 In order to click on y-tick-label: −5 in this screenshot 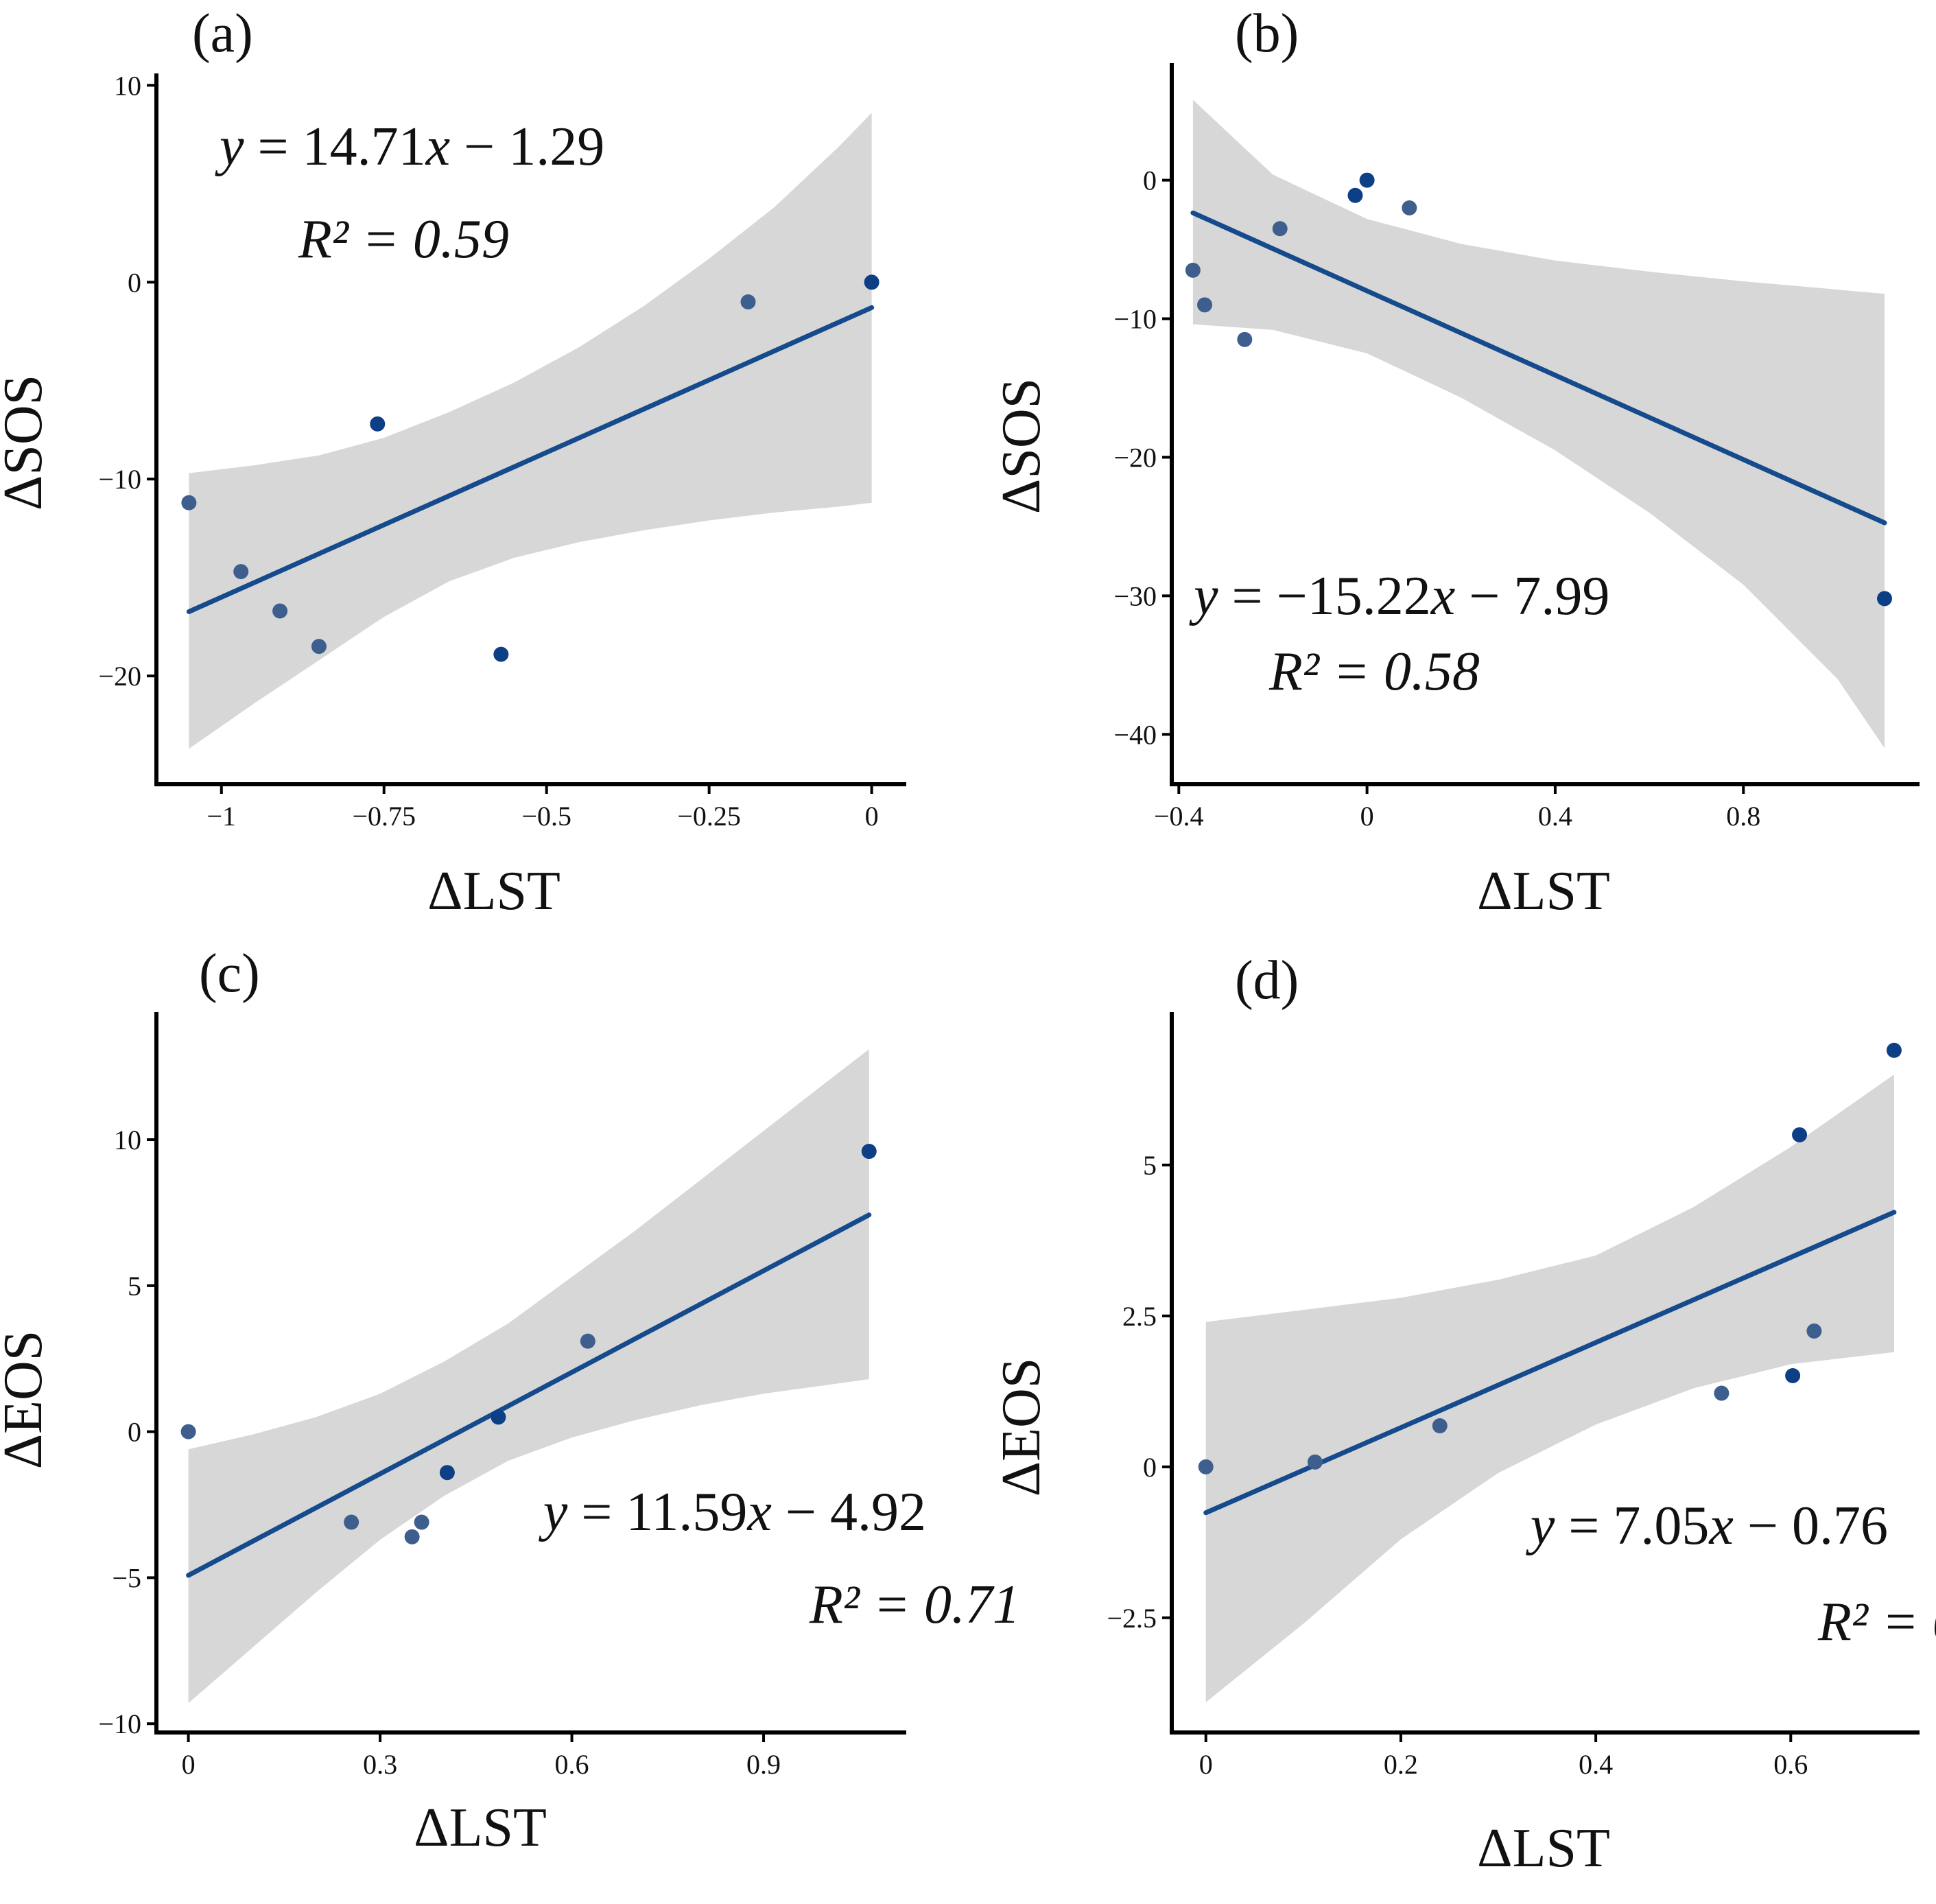, I will do `click(126, 1577)`.